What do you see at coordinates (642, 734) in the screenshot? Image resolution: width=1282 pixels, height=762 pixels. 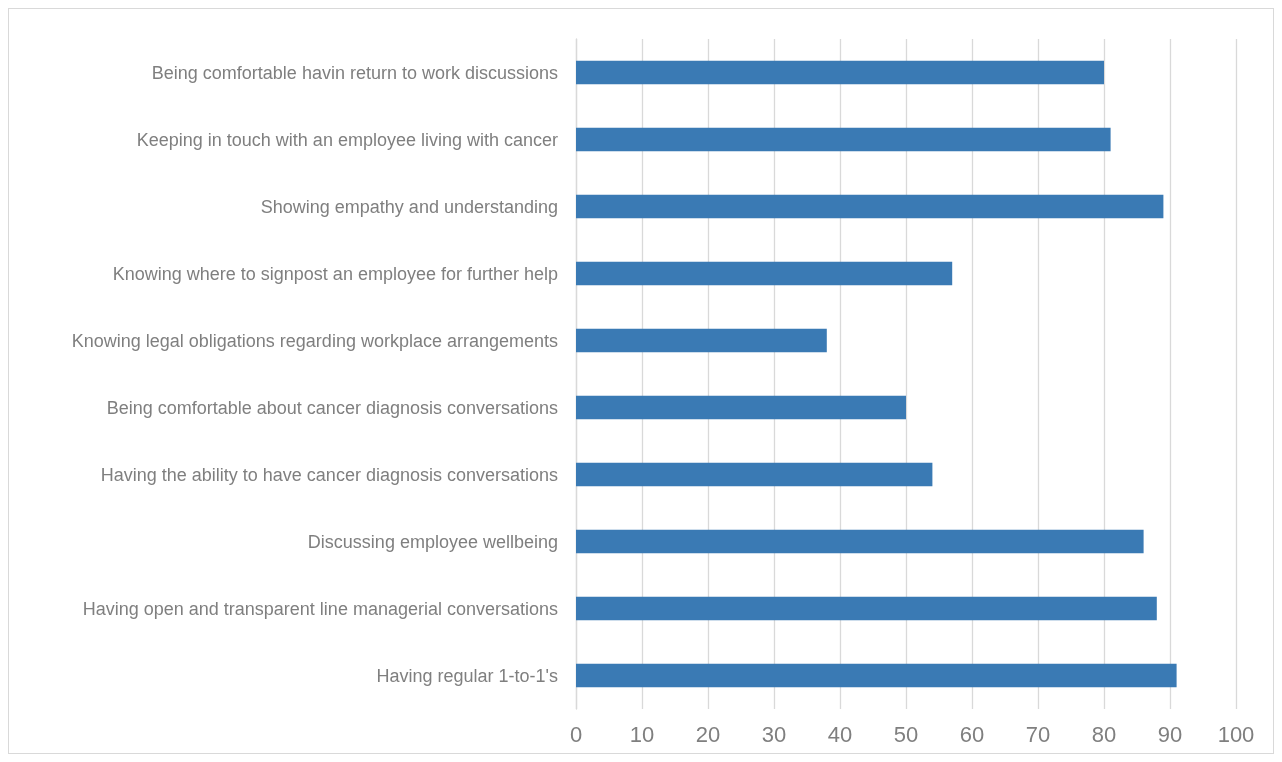 I see `x-tick-label: 10` at bounding box center [642, 734].